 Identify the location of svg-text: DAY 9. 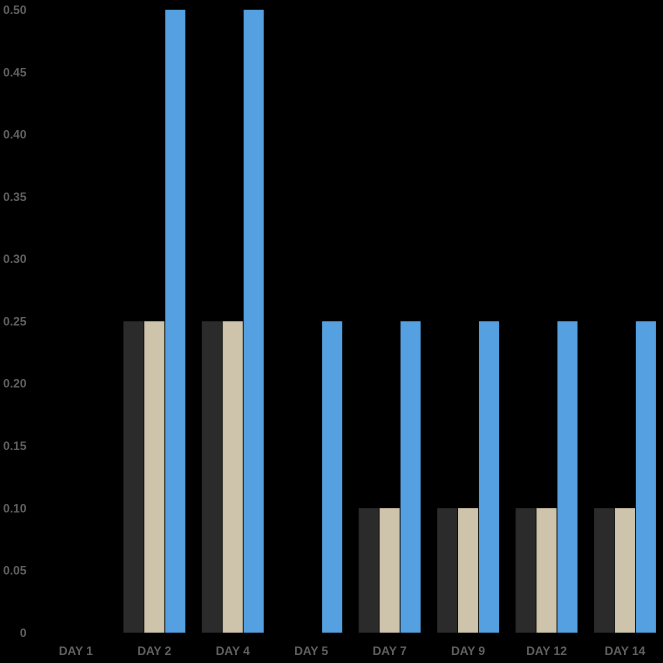
(468, 651).